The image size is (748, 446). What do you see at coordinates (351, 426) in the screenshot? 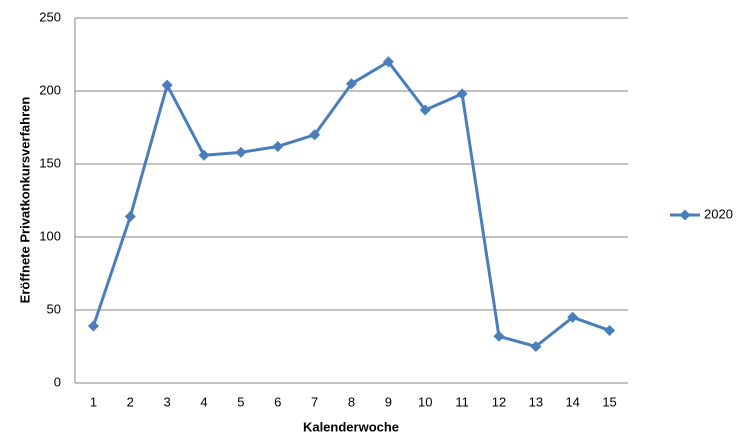
I see `x-axis-title: Kalenderwoche` at bounding box center [351, 426].